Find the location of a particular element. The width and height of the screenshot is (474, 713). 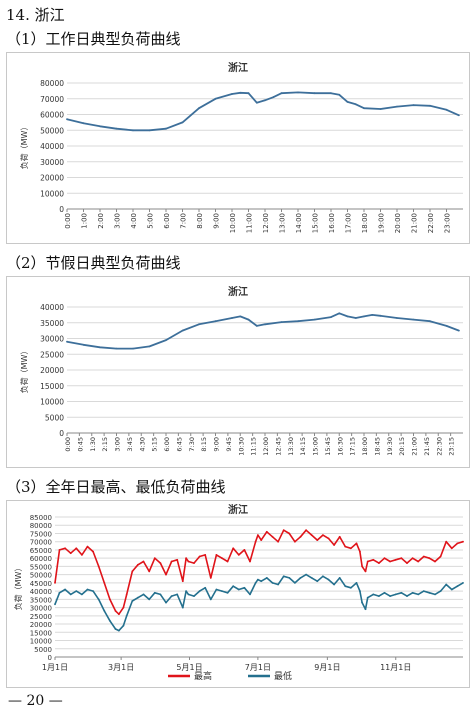

y-tick-label: 15000 is located at coordinates (41, 633).